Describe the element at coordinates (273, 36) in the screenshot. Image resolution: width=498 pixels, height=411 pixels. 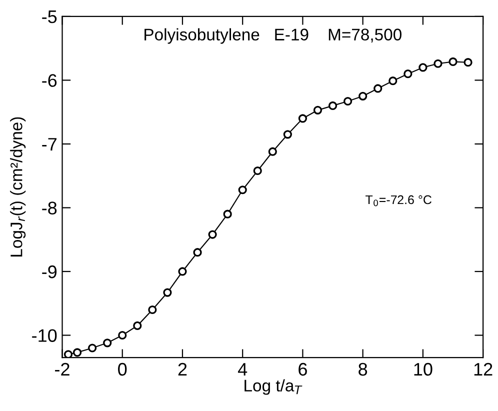
I see `text: Polyisobutylene E-19 M=78,500` at that location.